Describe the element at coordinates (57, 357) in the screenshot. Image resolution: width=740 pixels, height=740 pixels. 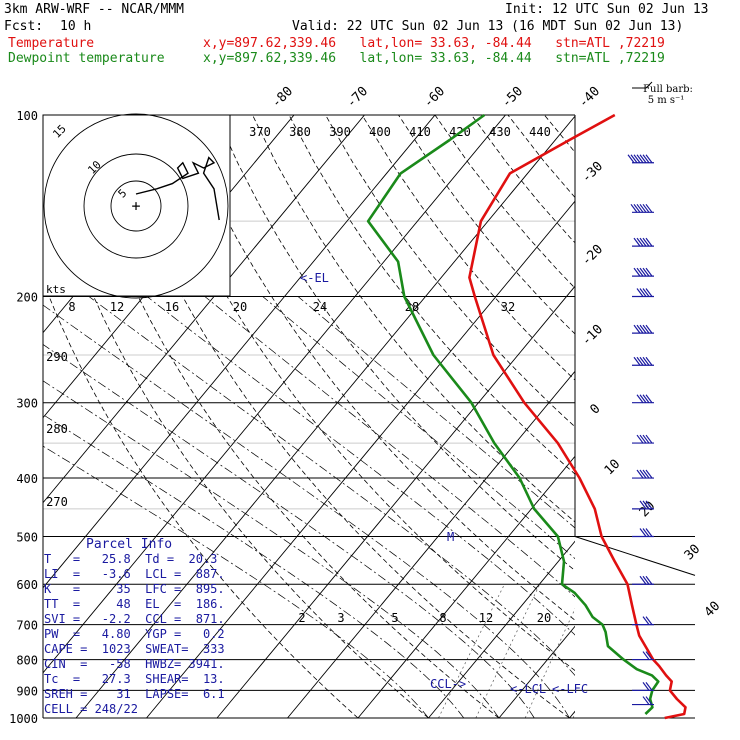
I see `theta-left-label: 290` at that location.